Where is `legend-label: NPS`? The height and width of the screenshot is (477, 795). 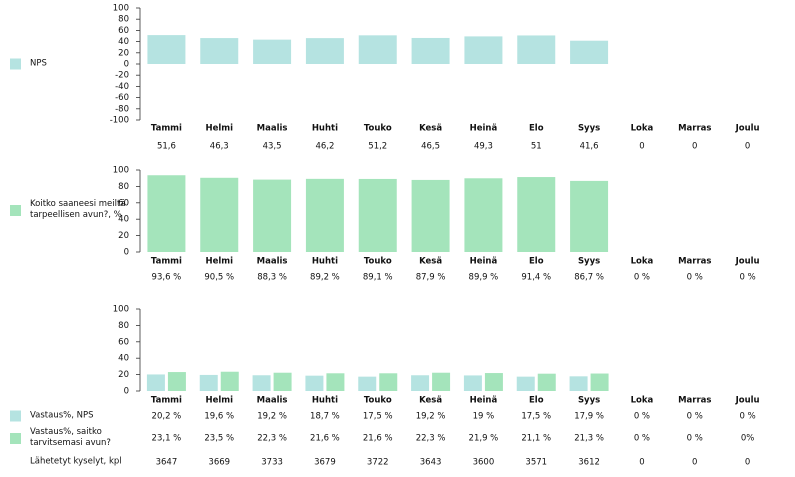
legend-label: NPS is located at coordinates (38, 63).